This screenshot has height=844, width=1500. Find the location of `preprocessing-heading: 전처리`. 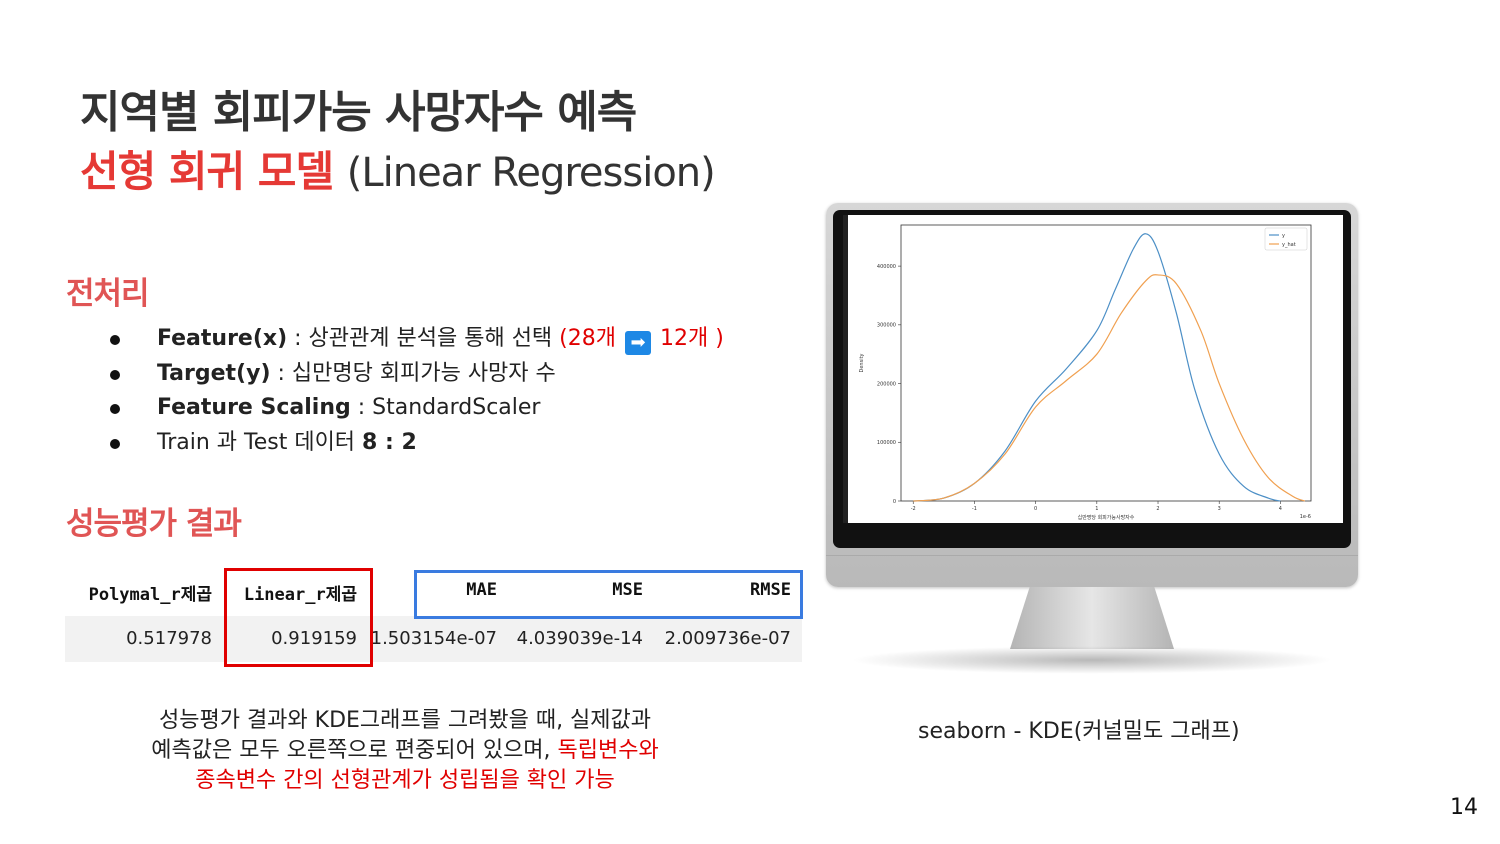

preprocessing-heading: 전처리 is located at coordinates (108, 294).